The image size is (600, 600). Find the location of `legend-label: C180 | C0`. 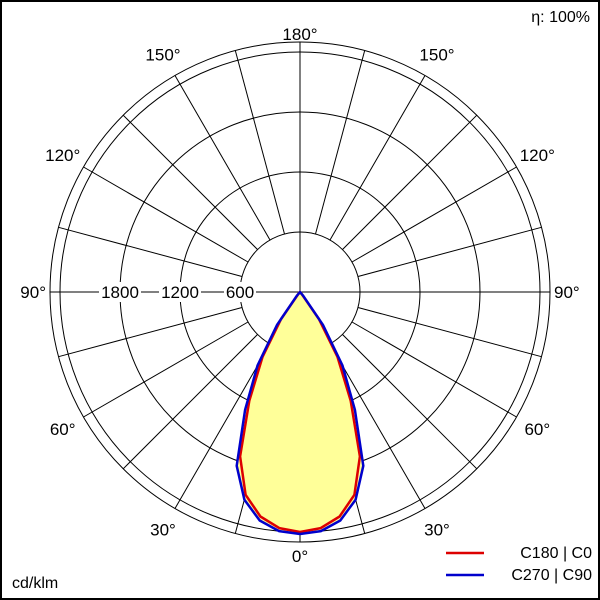

legend-label: C180 | C0 is located at coordinates (556, 553).